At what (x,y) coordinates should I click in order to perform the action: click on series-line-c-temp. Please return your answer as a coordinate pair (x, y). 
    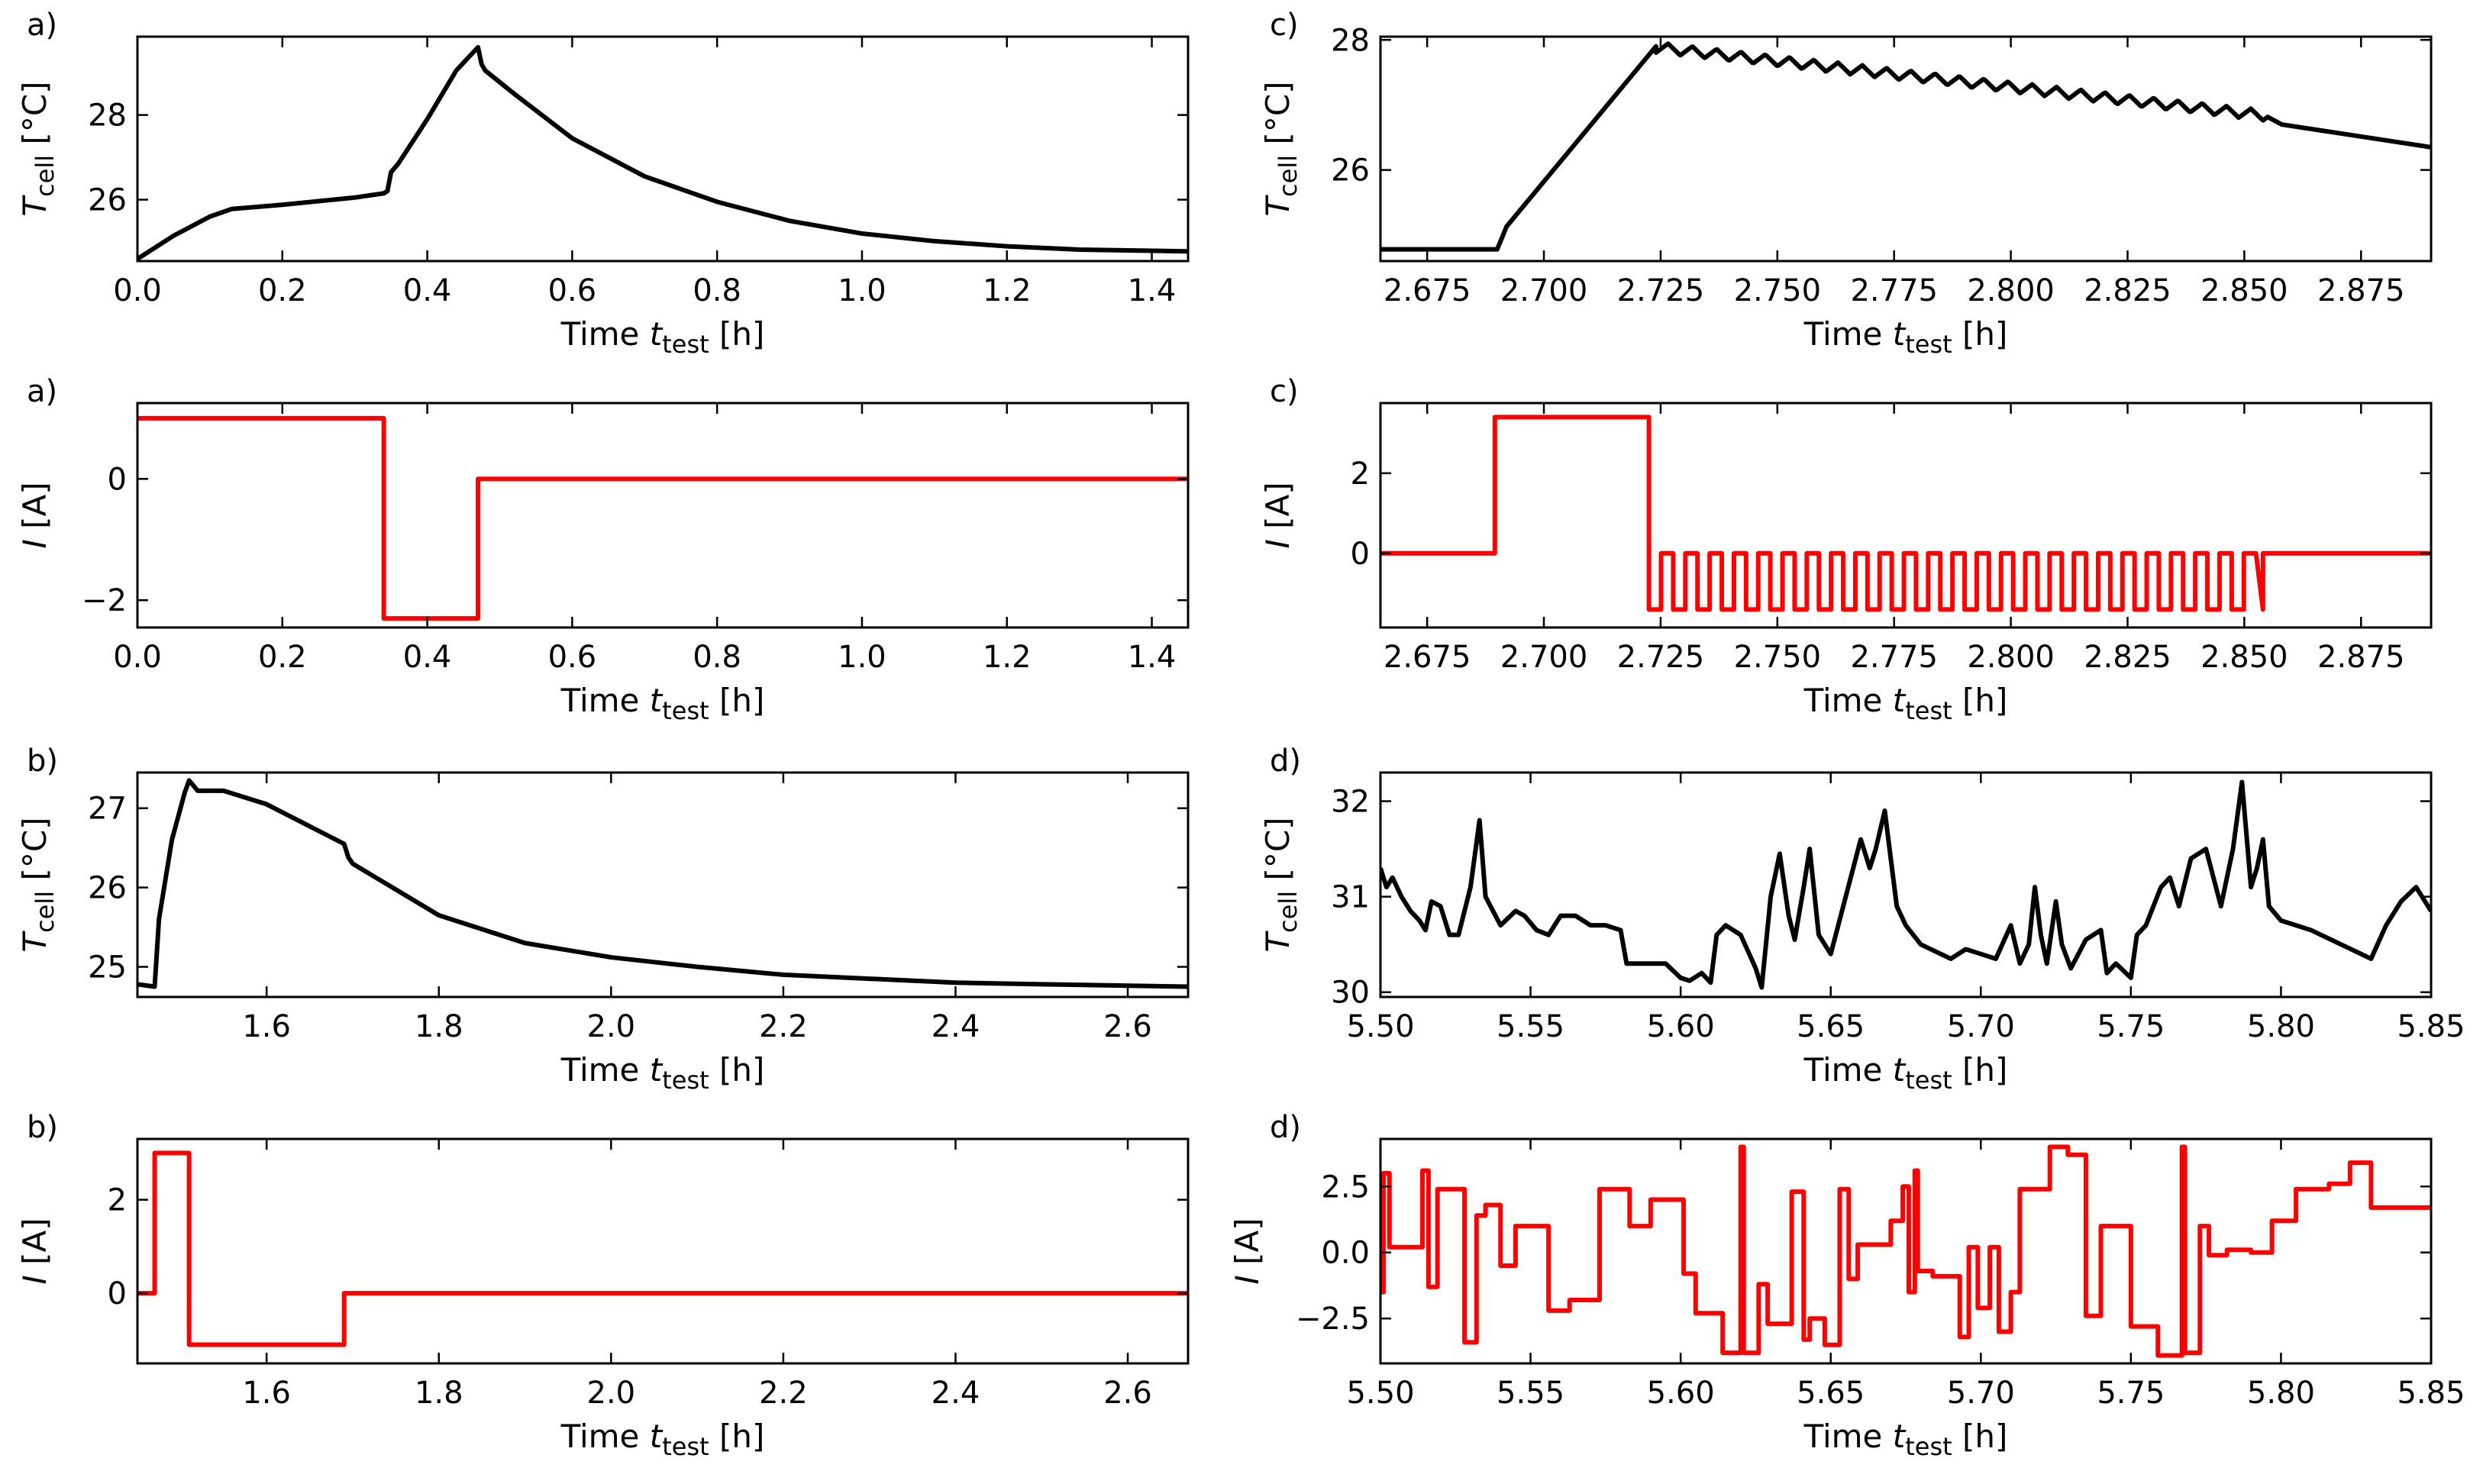
    Looking at the image, I should click on (1906, 146).